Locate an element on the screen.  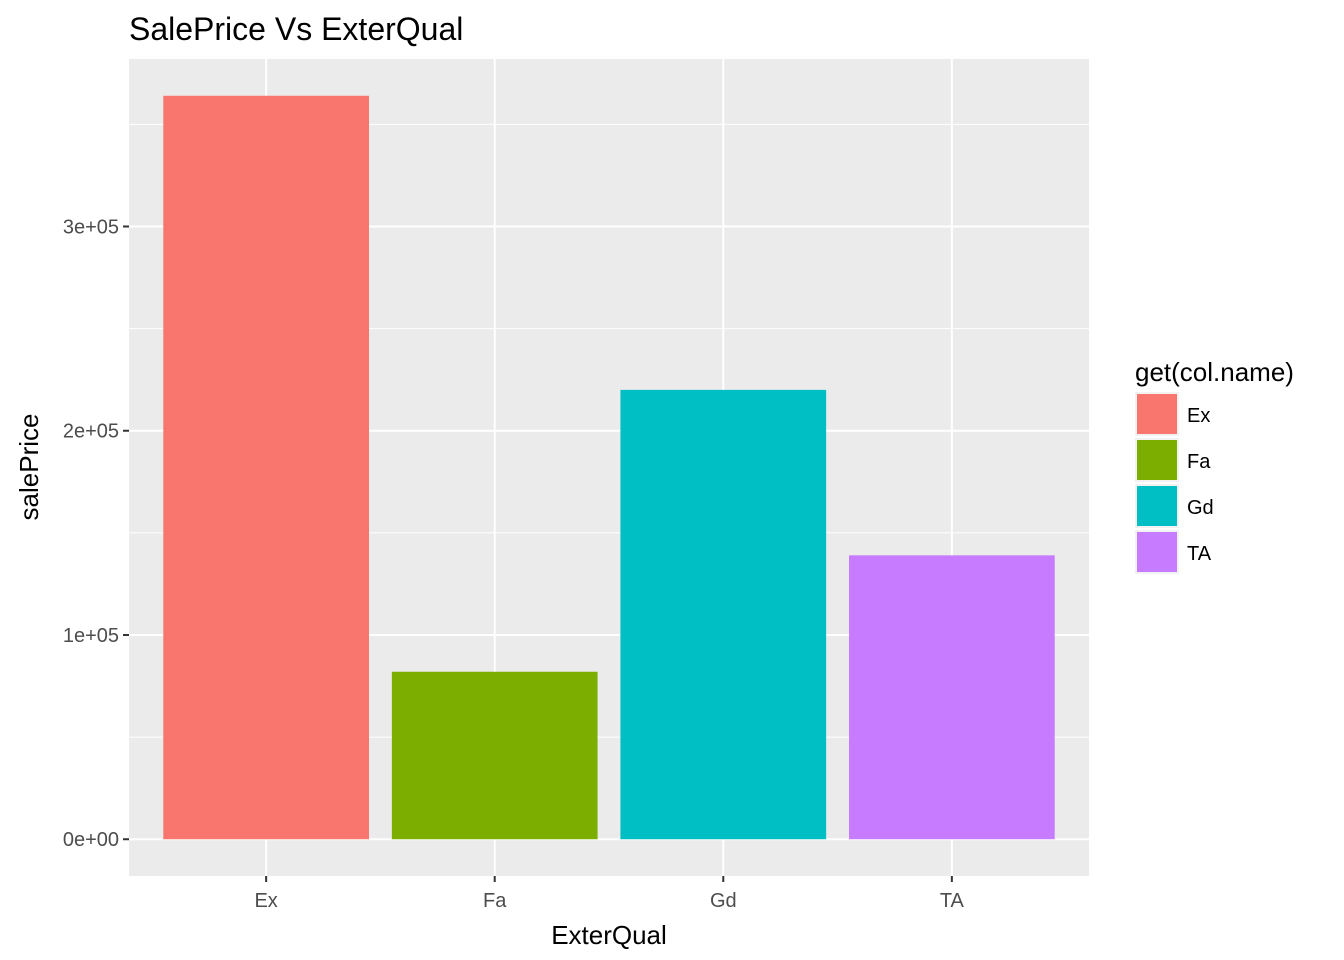
x-tick-label: TA is located at coordinates (952, 901).